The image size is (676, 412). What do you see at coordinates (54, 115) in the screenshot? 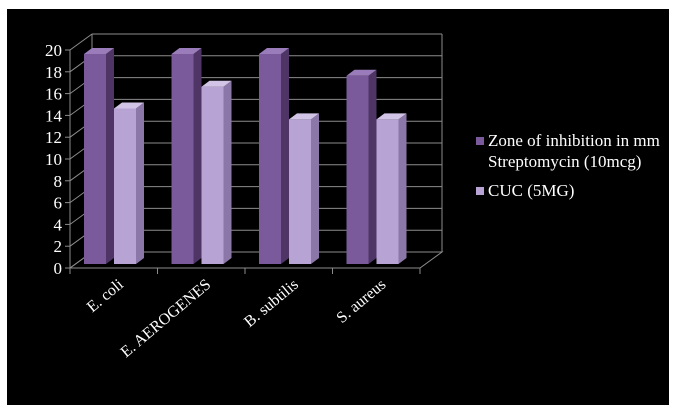
I see `y-tick-label: 14` at bounding box center [54, 115].